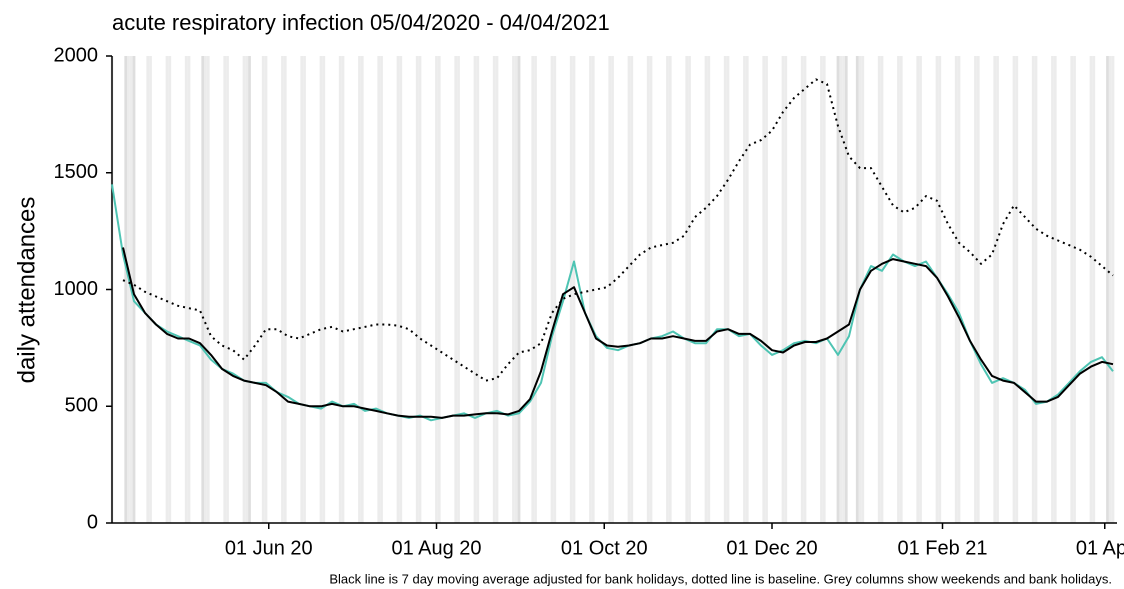 This screenshot has height=589, width=1124. Describe the element at coordinates (26, 290) in the screenshot. I see `y-axis-label: daily attendances` at that location.